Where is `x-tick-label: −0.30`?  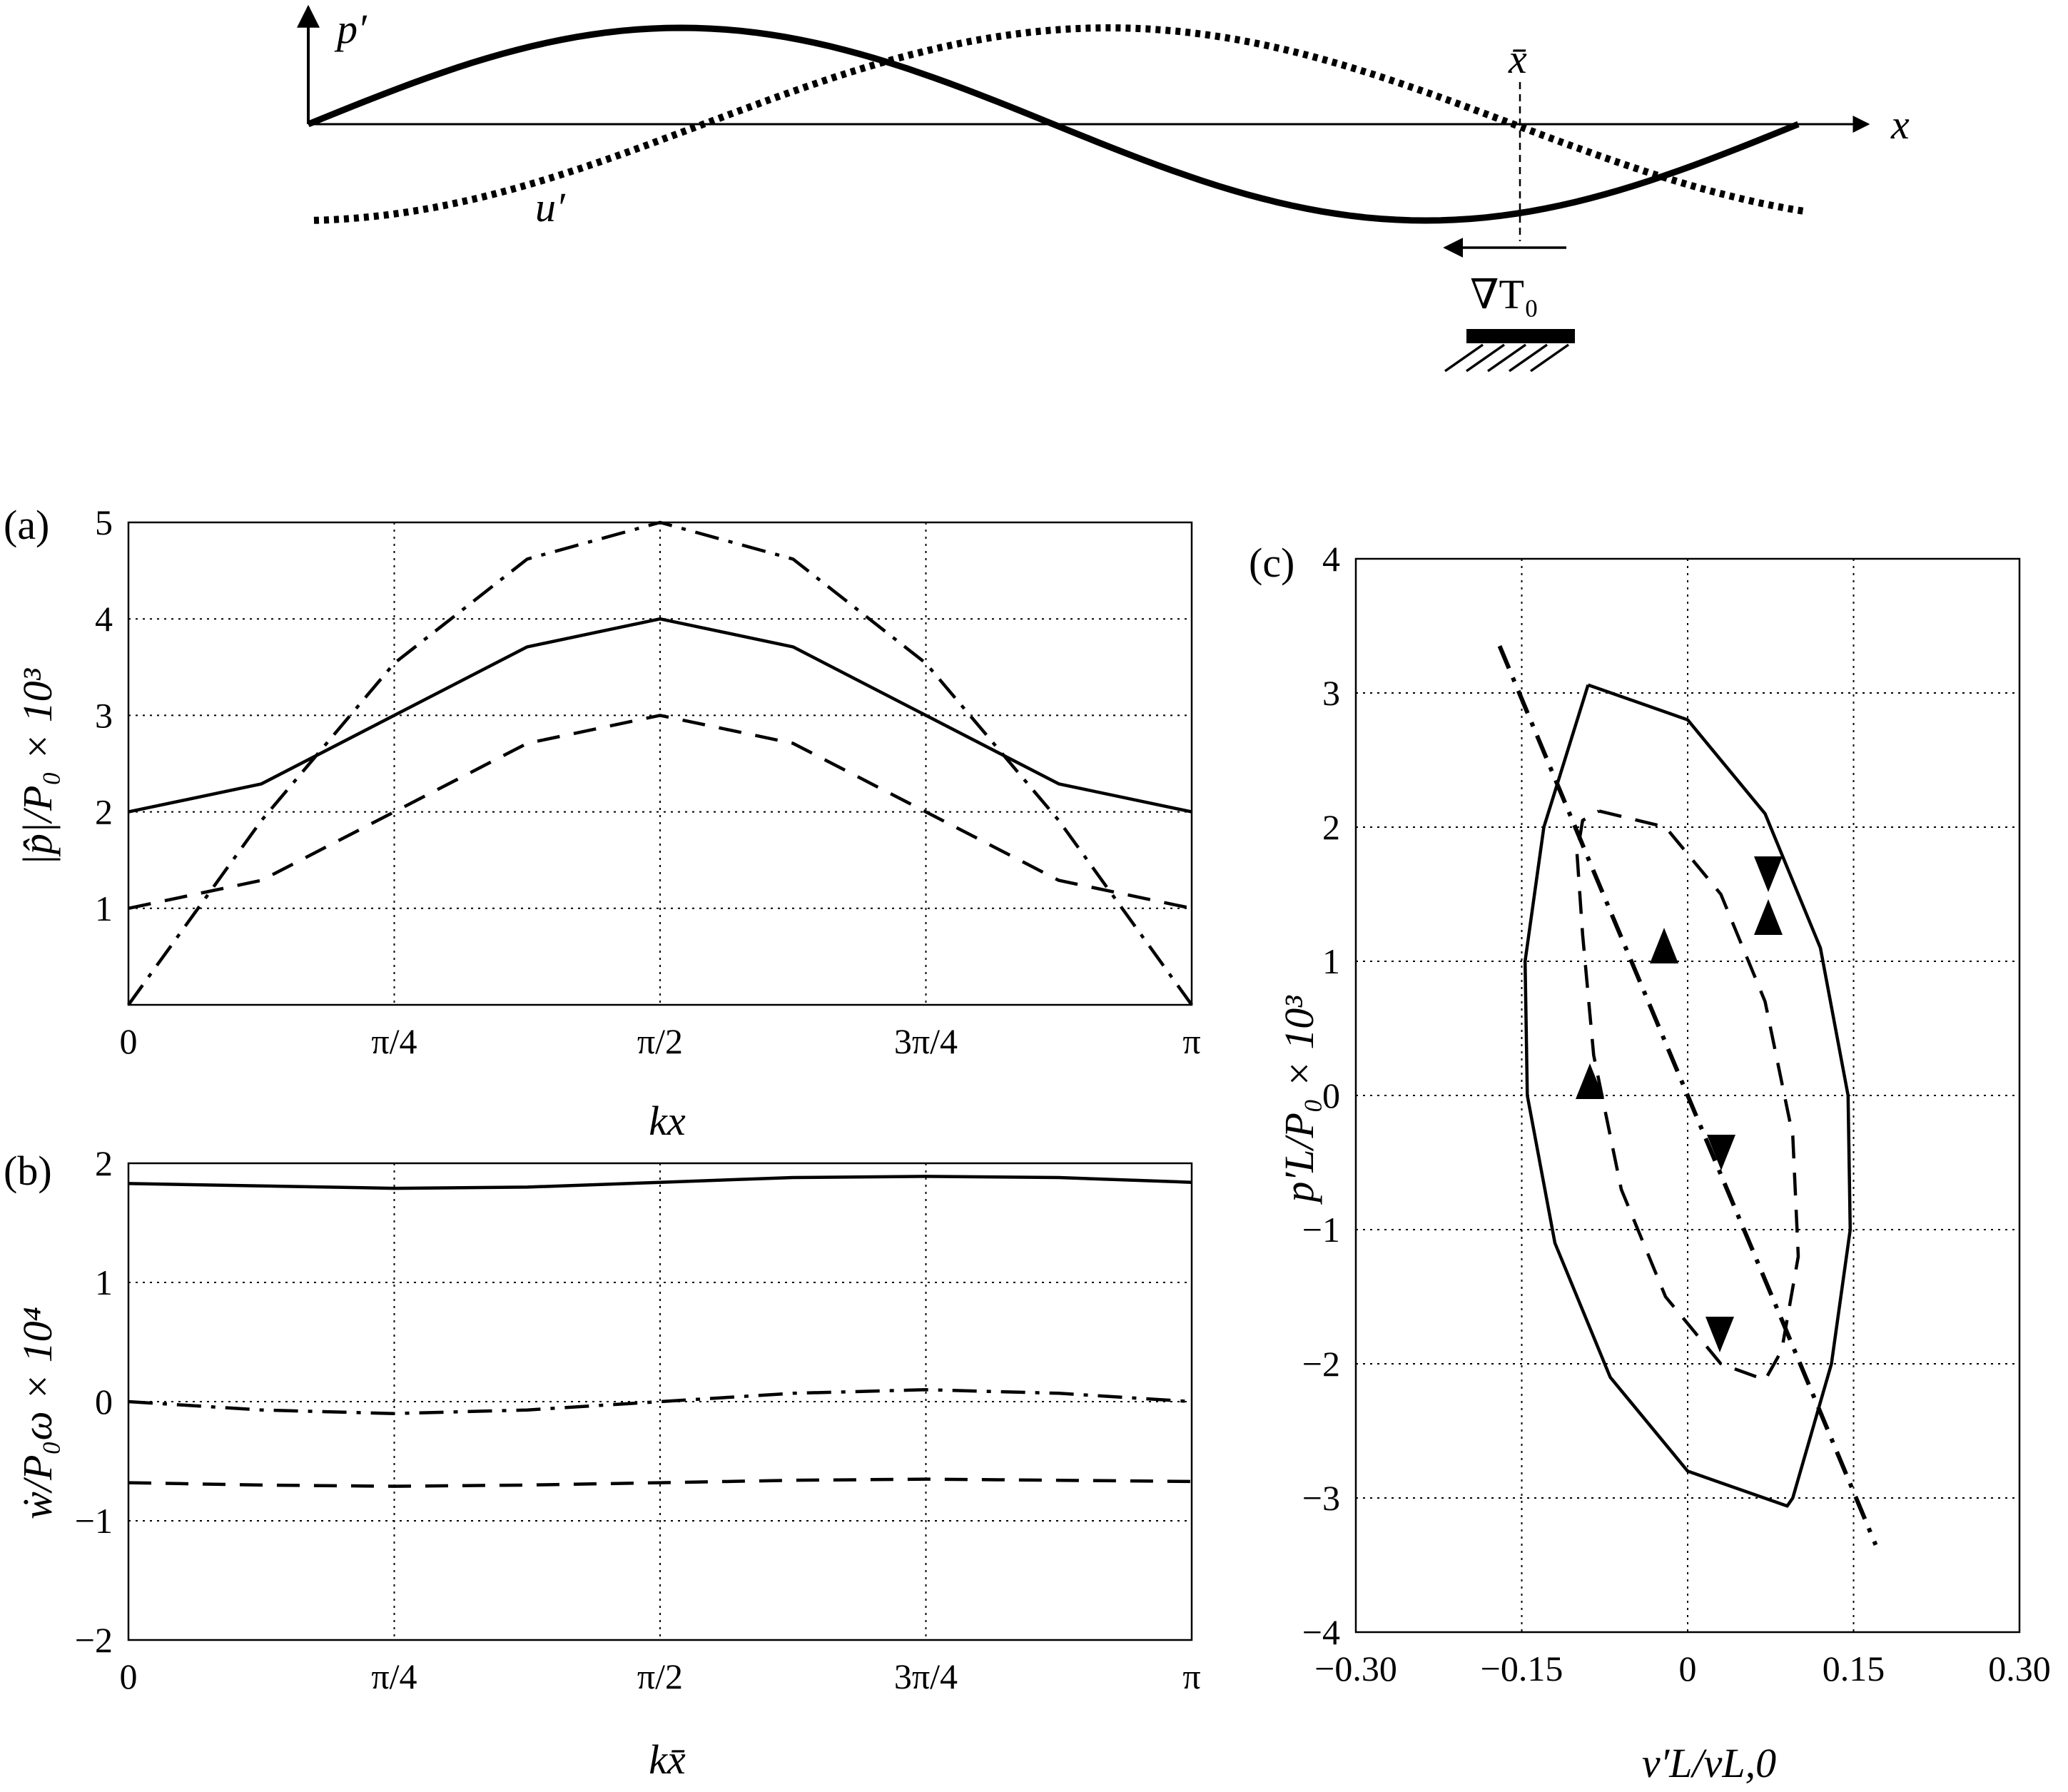 x-tick-label: −0.30 is located at coordinates (1355, 1669).